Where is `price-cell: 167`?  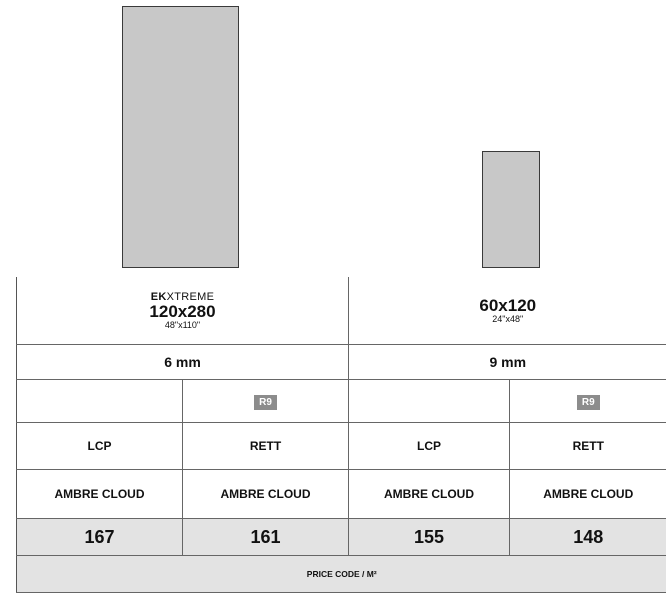
price-cell: 167 is located at coordinates (99, 537).